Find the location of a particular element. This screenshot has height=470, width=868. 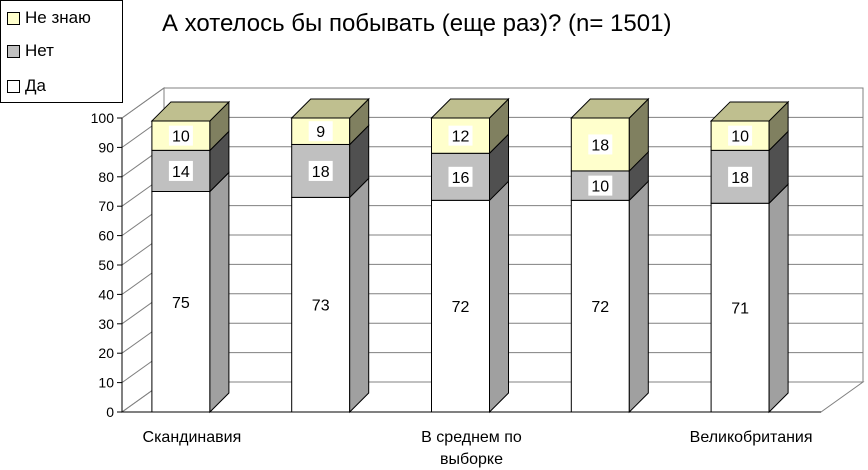

legend-item-no: Нет is located at coordinates (30, 51).